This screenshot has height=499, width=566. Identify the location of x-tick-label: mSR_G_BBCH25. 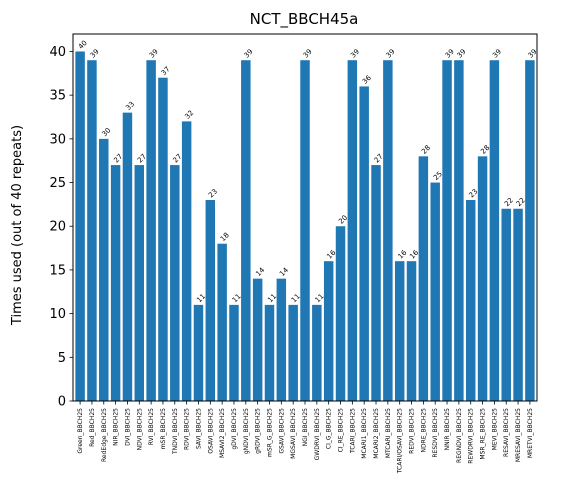
(269, 432).